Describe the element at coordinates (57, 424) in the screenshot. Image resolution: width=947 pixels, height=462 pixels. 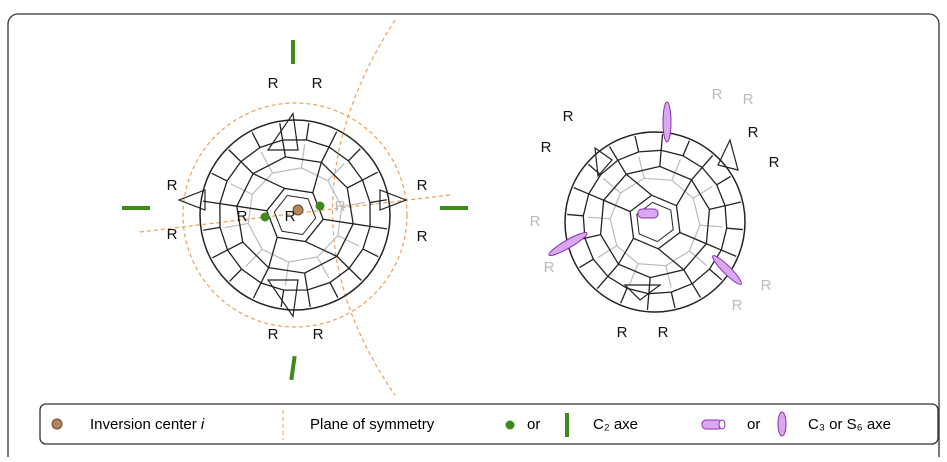
I see `inversion-icon` at that location.